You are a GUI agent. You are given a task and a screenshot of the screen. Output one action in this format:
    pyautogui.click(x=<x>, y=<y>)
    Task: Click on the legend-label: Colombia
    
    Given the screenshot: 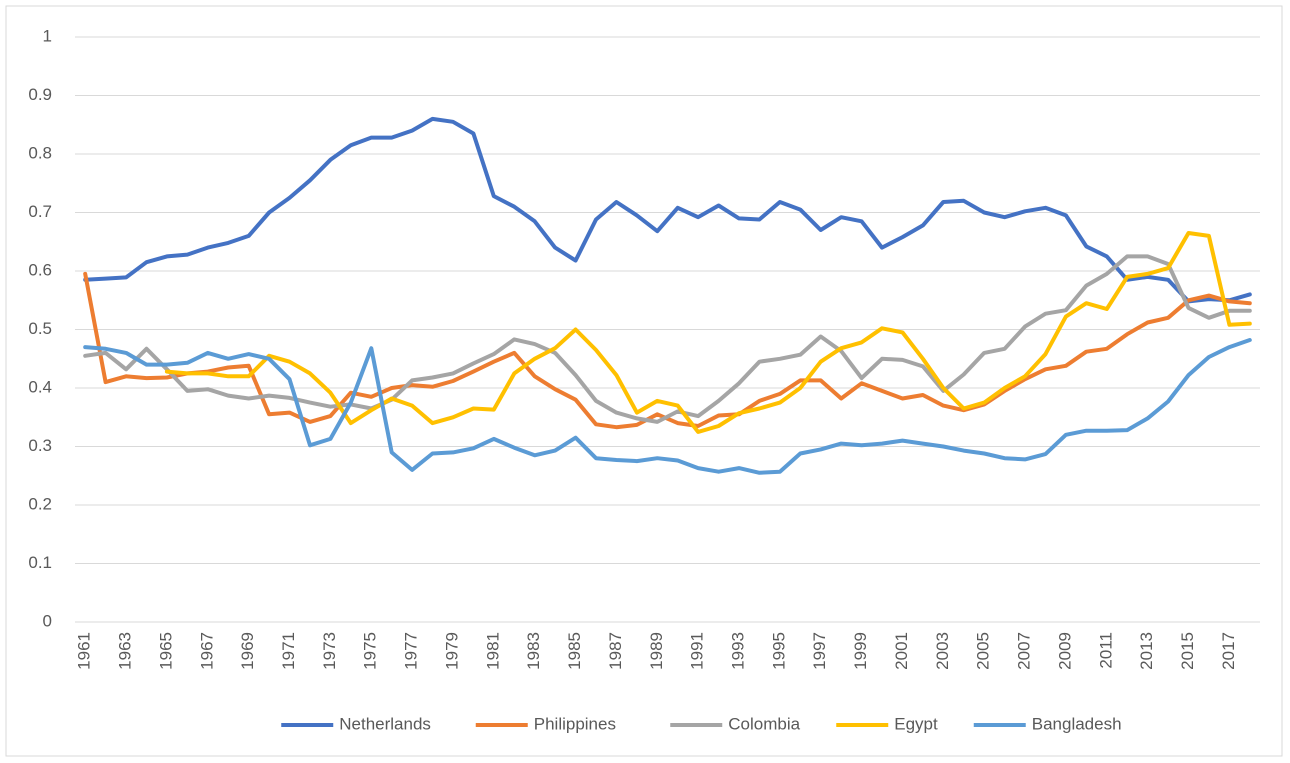 What is the action you would take?
    pyautogui.click(x=764, y=723)
    